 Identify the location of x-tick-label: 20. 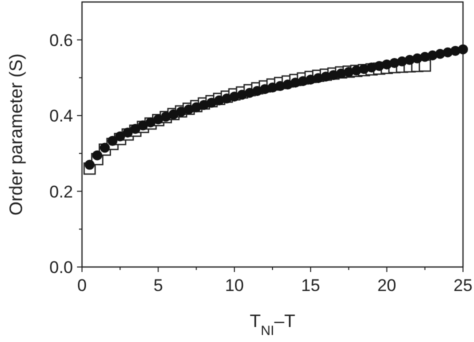
(386, 285).